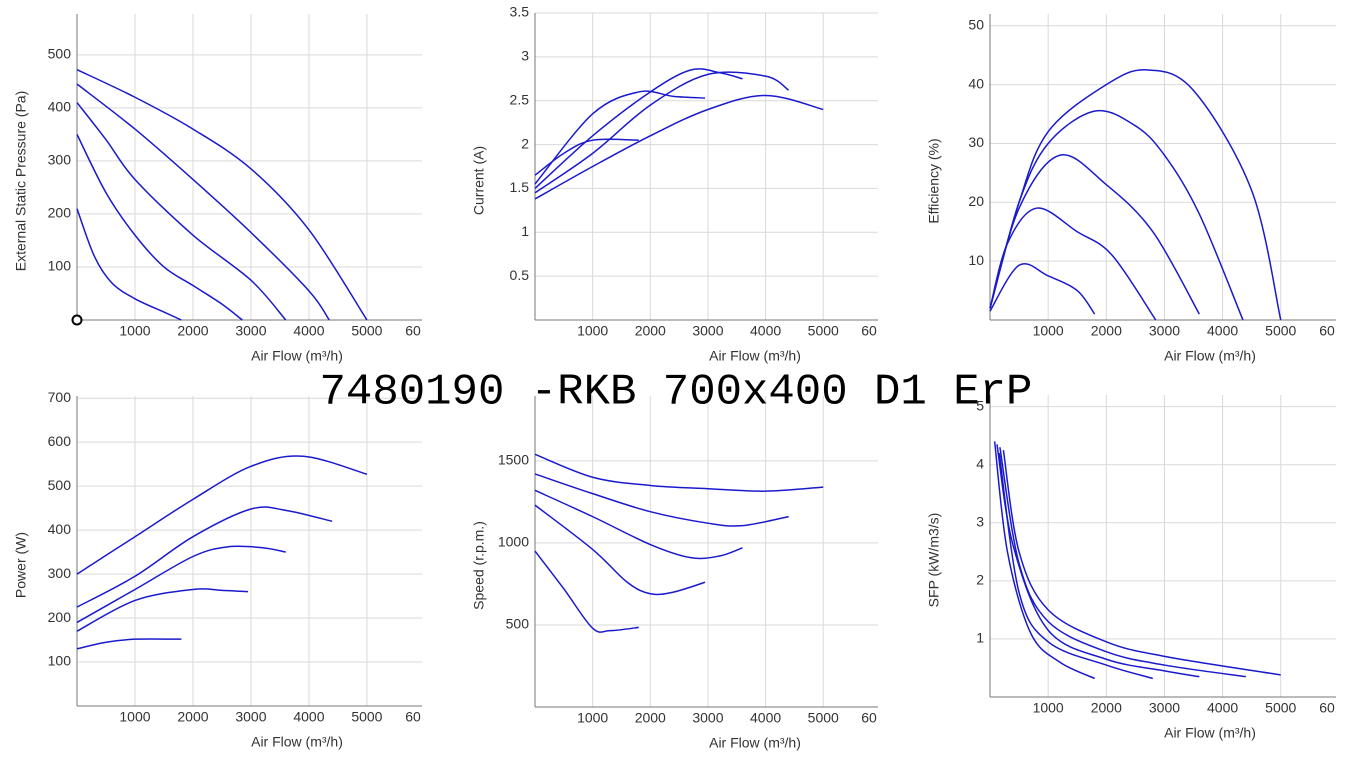 Image resolution: width=1347 pixels, height=769 pixels. I want to click on y-tick-label: 1500, so click(513, 460).